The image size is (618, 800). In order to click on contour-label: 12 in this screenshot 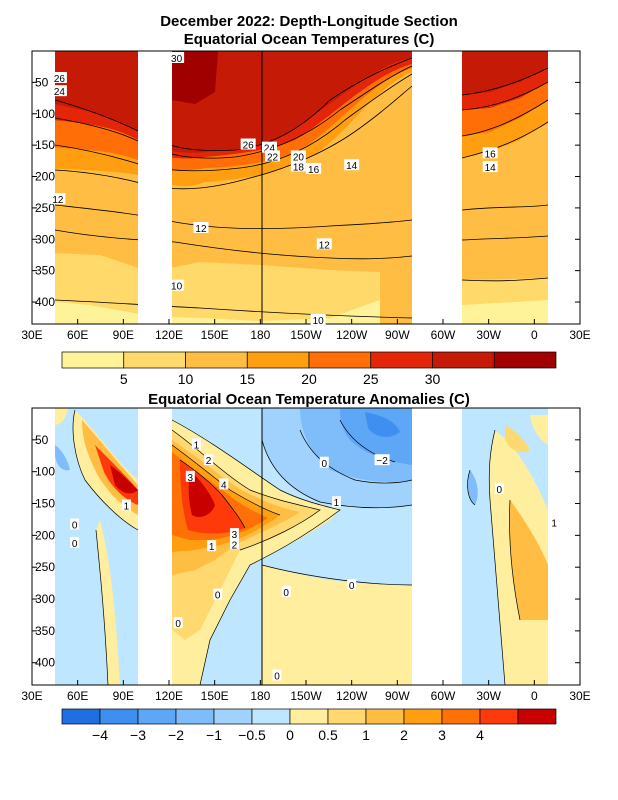, I will do `click(58, 200)`.